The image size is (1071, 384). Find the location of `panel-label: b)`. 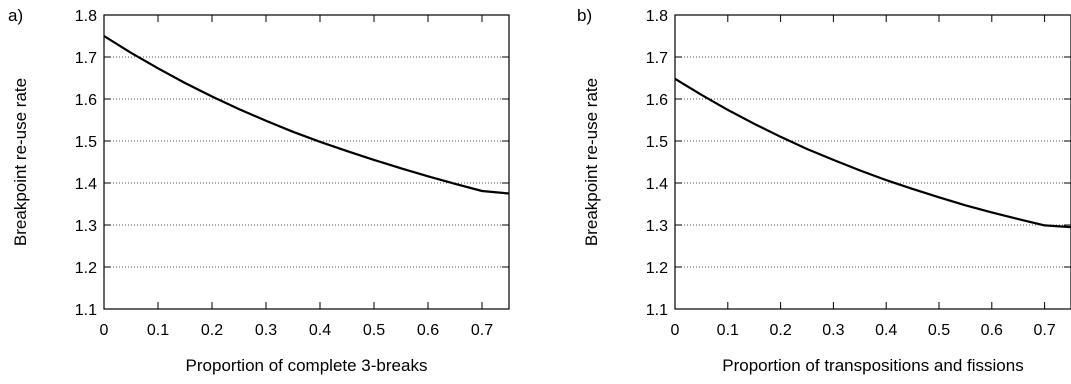

panel-label: b) is located at coordinates (584, 15).